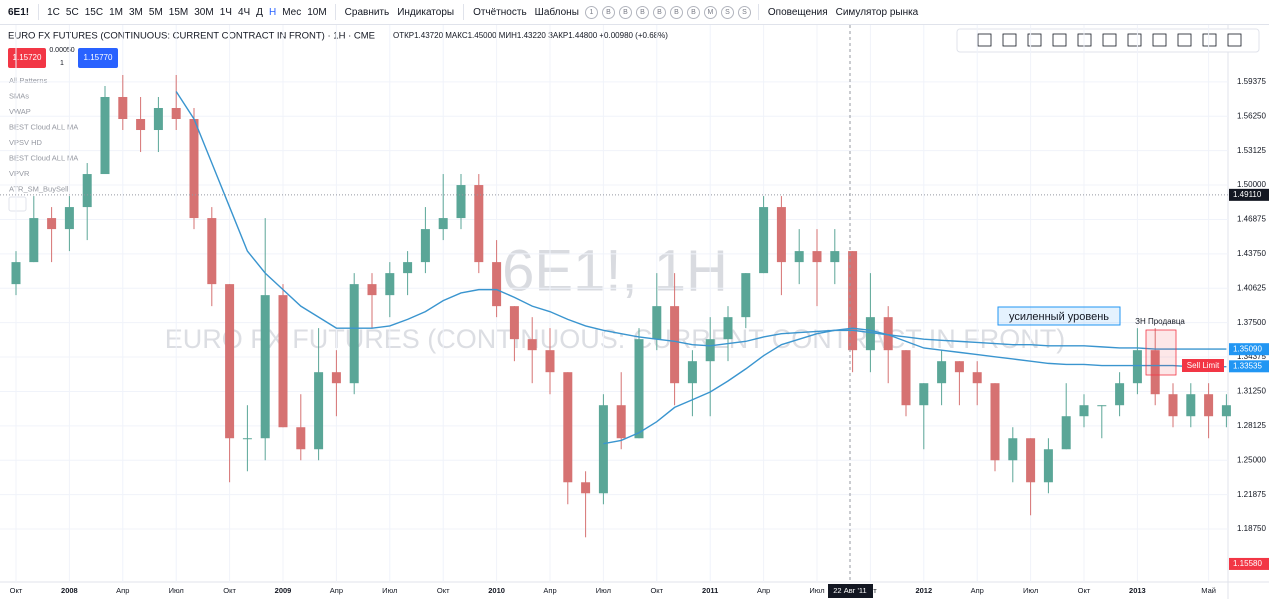 This screenshot has height=599, width=1269. Describe the element at coordinates (1251, 287) in the screenshot. I see `y-tick-label: 1.40625` at that location.